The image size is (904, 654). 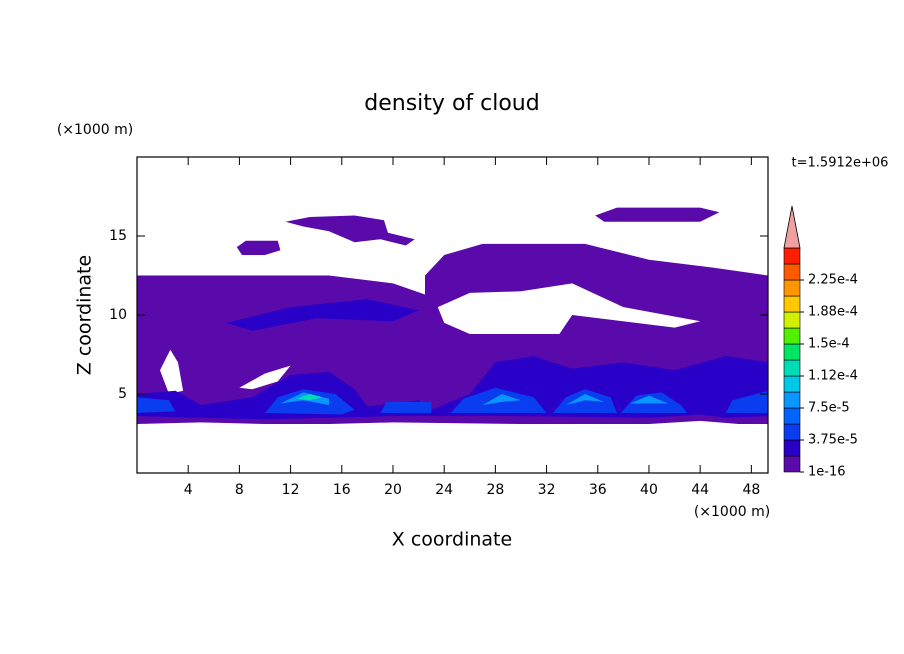 What do you see at coordinates (495, 490) in the screenshot?
I see `x-tick-label: 28` at bounding box center [495, 490].